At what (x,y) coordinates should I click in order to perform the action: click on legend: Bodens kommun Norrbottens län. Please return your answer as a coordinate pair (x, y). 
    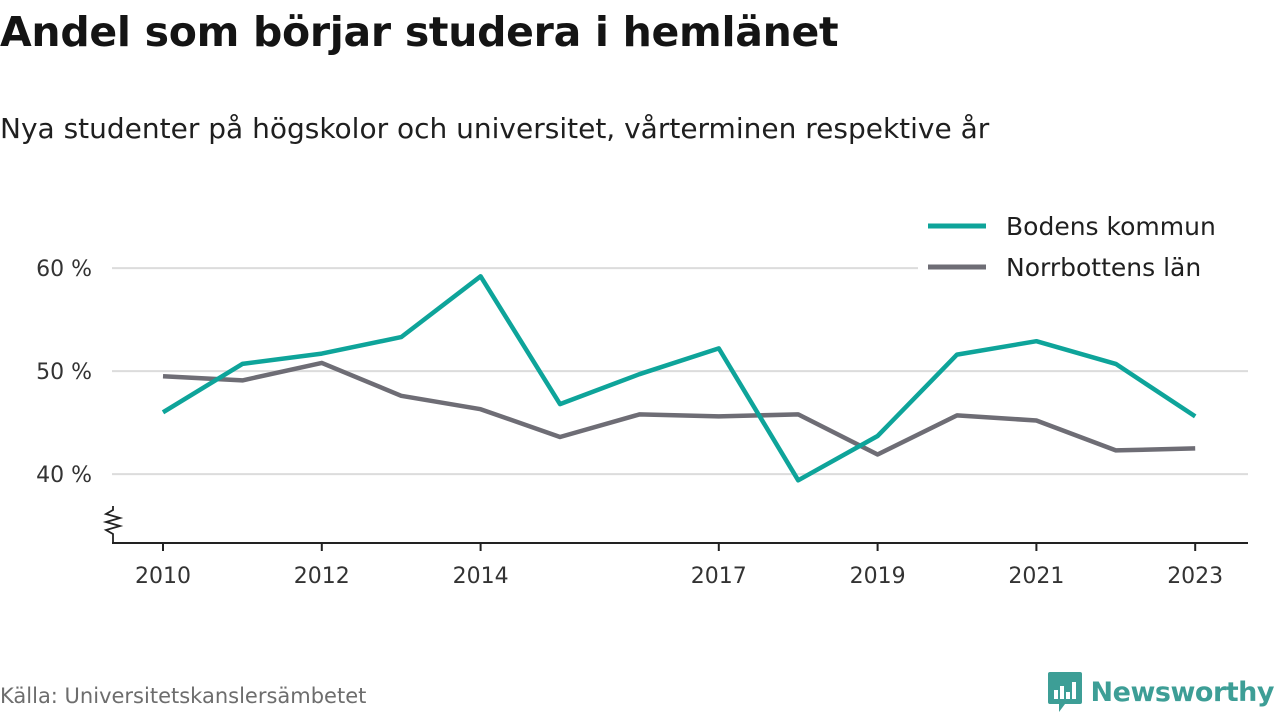
    Looking at the image, I should click on (1083, 249).